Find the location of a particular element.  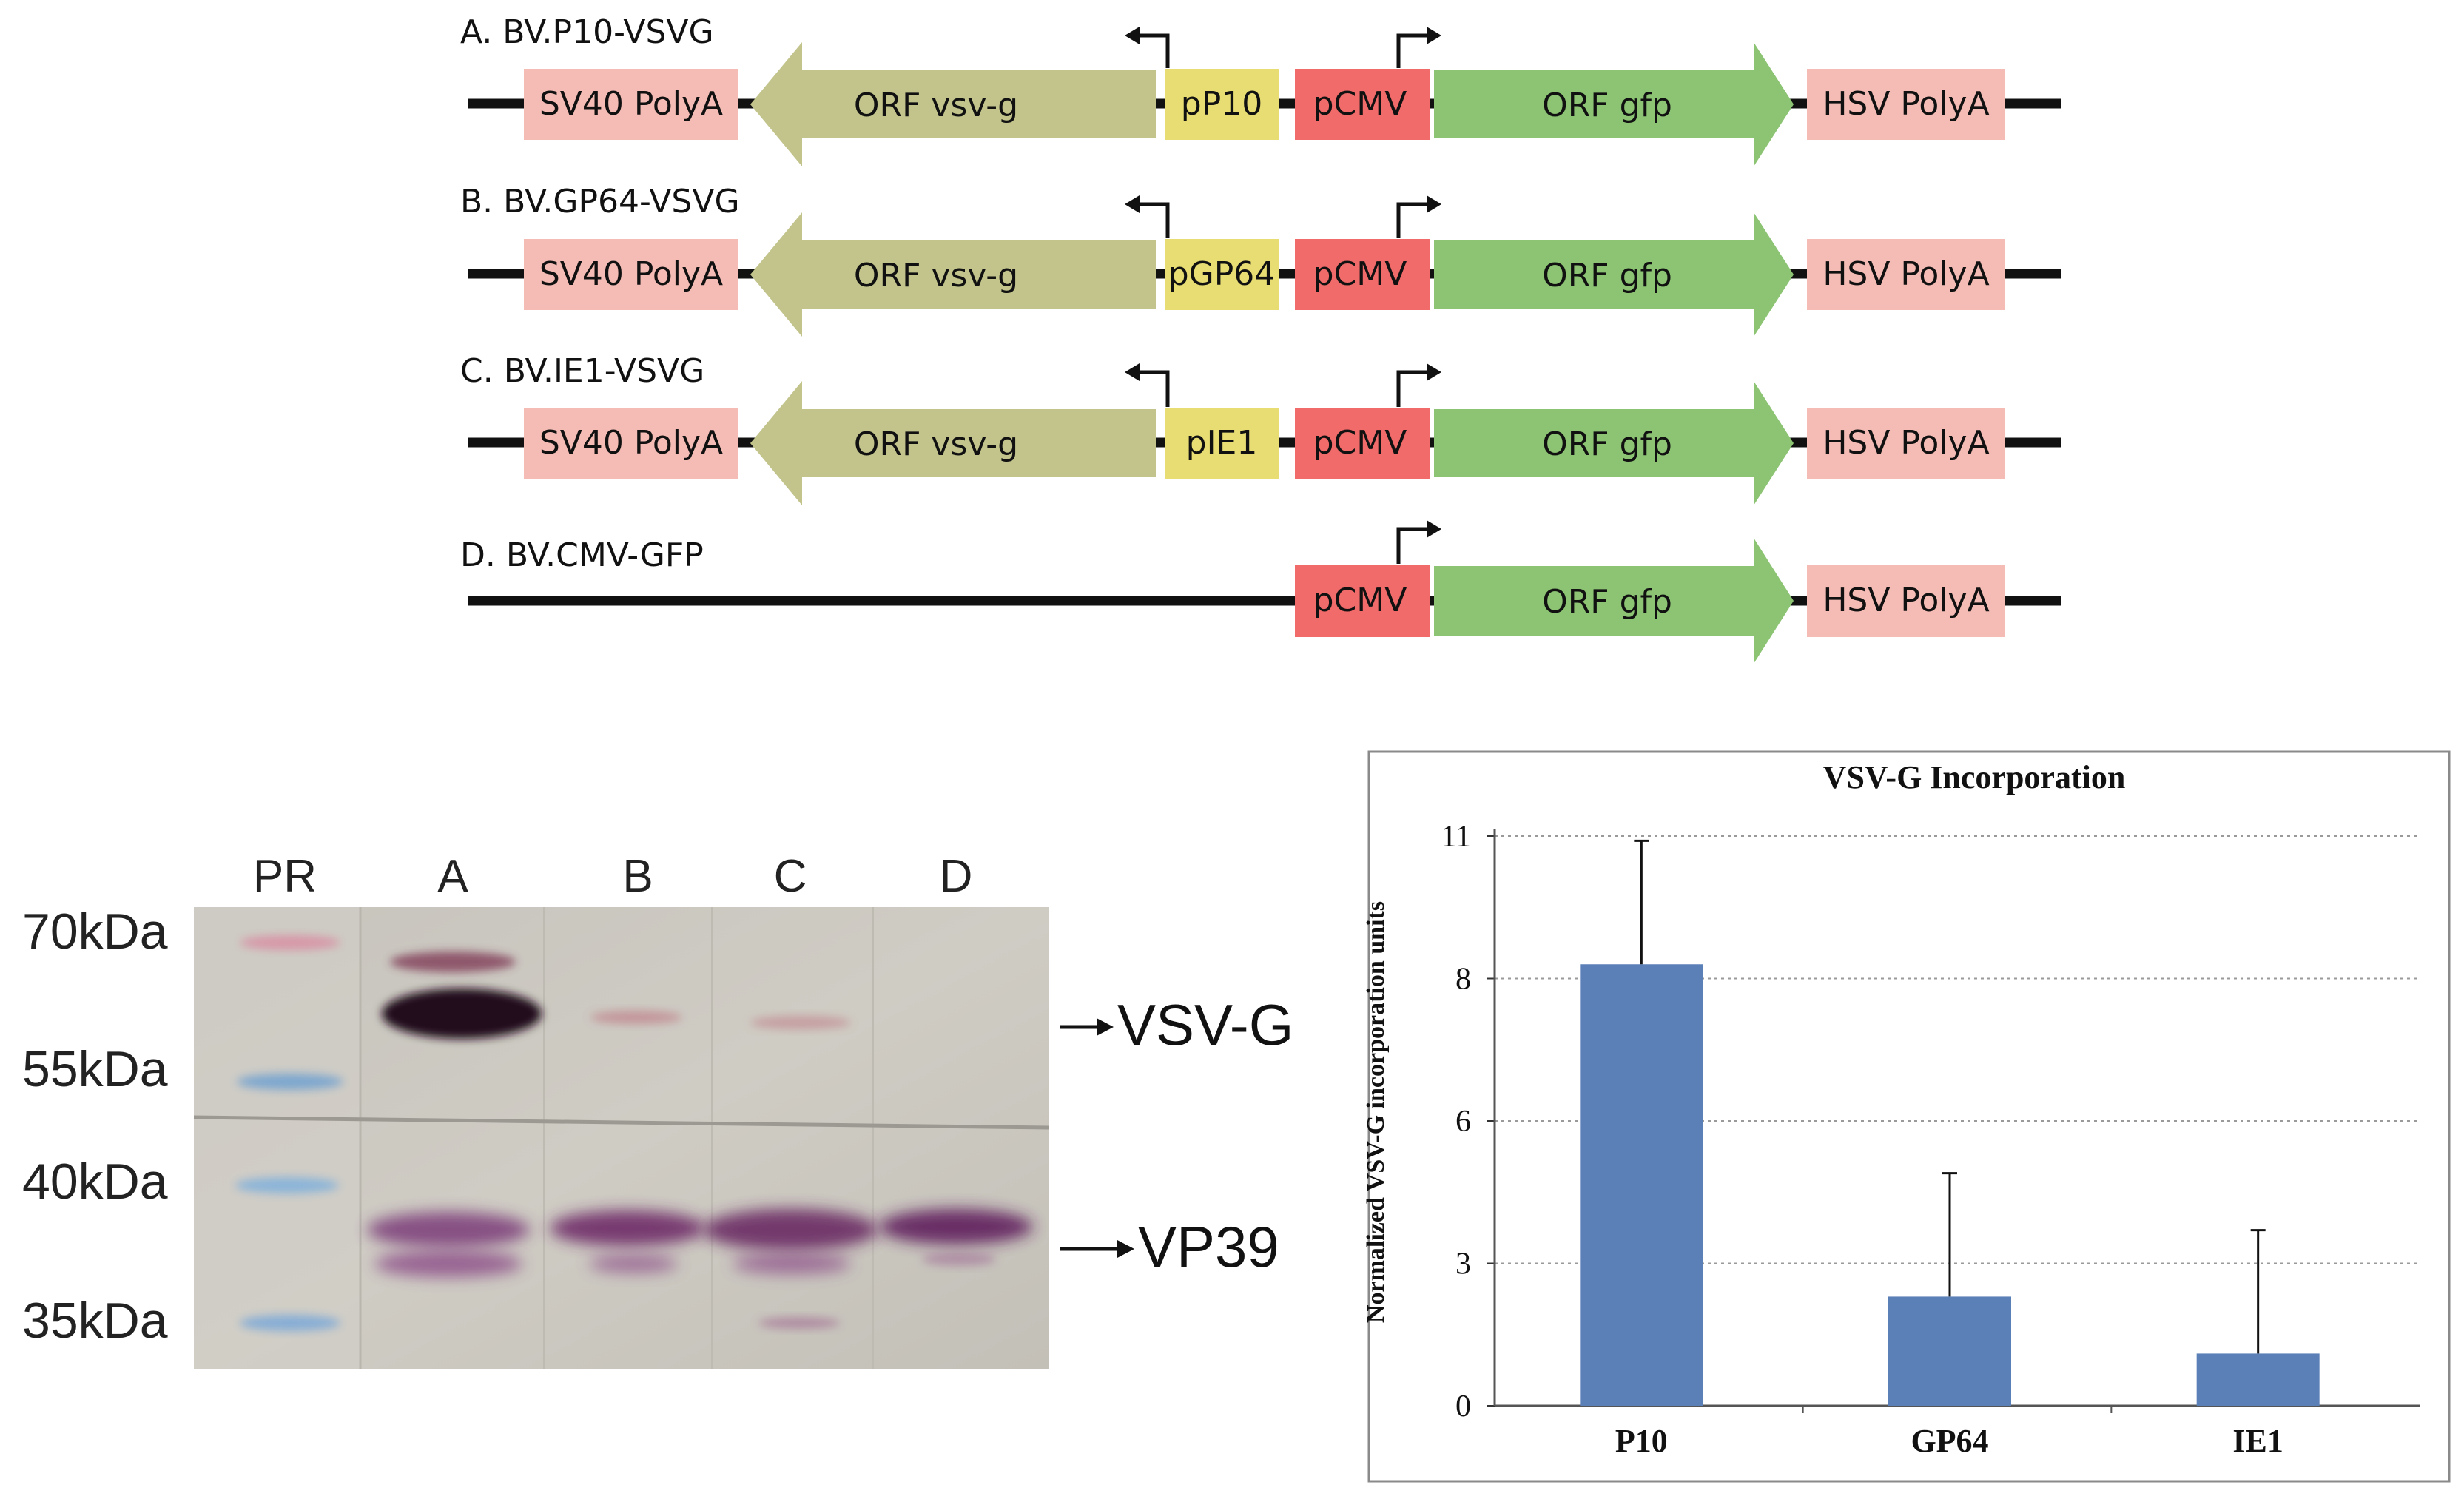

promoter-label: pIE1 is located at coordinates (1222, 443).